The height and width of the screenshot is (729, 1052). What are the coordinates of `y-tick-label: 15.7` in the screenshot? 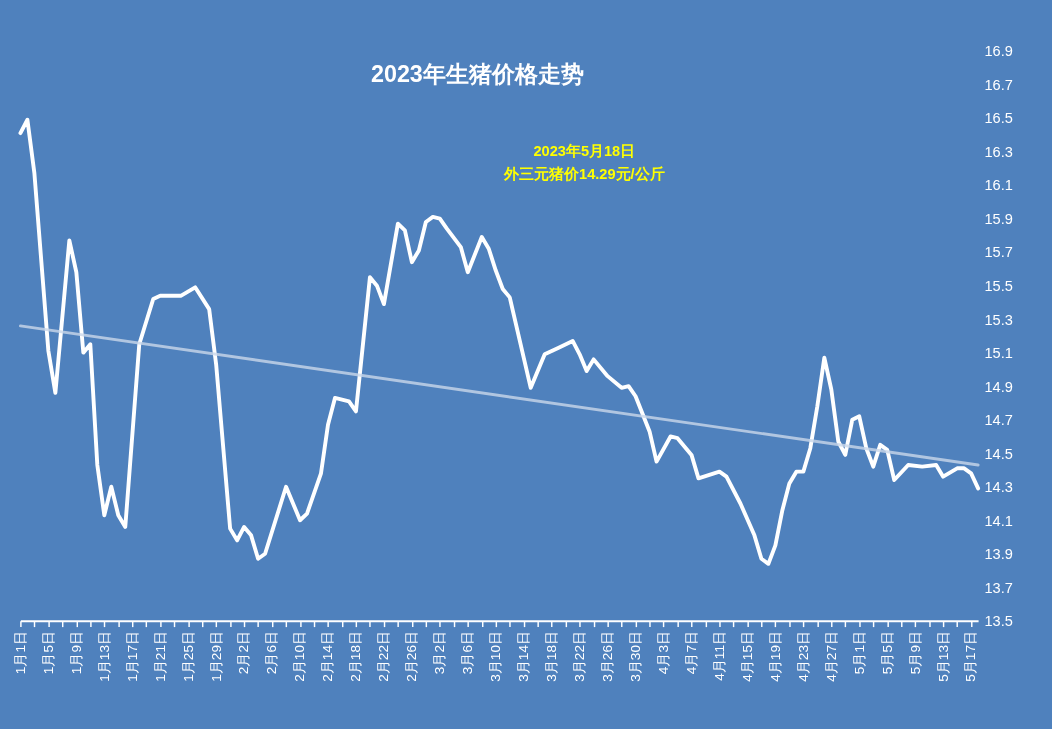 It's located at (998, 252).